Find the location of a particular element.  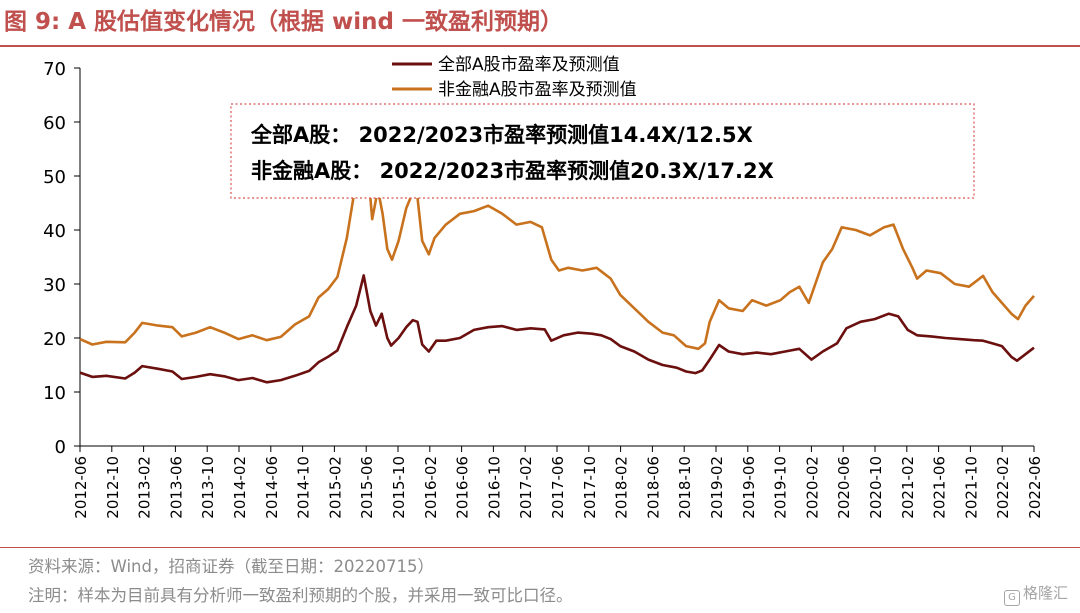

watermark: G 格隆汇 is located at coordinates (1035, 594).